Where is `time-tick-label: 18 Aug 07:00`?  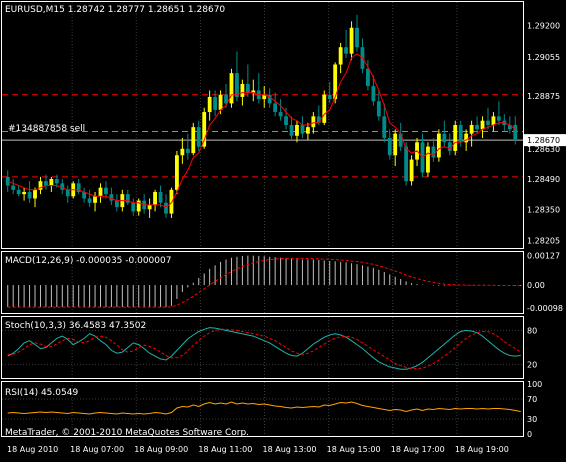
time-tick-label: 18 Aug 07:00 is located at coordinates (97, 449).